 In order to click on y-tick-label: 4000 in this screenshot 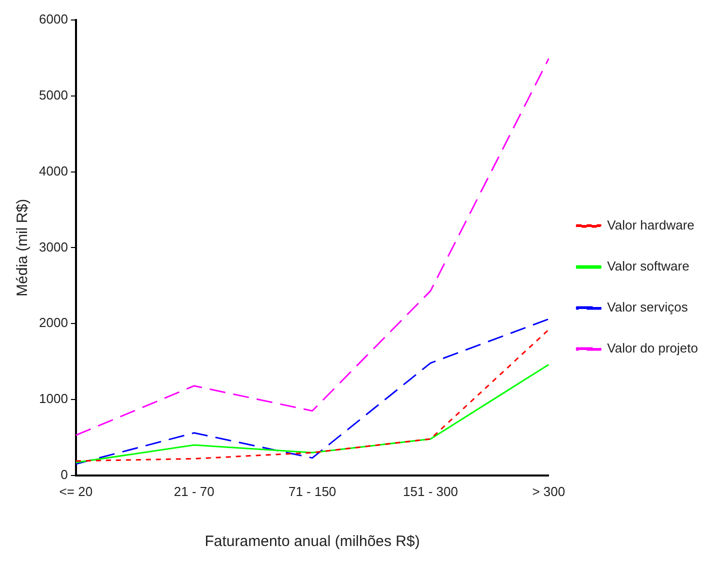, I will do `click(53, 170)`.